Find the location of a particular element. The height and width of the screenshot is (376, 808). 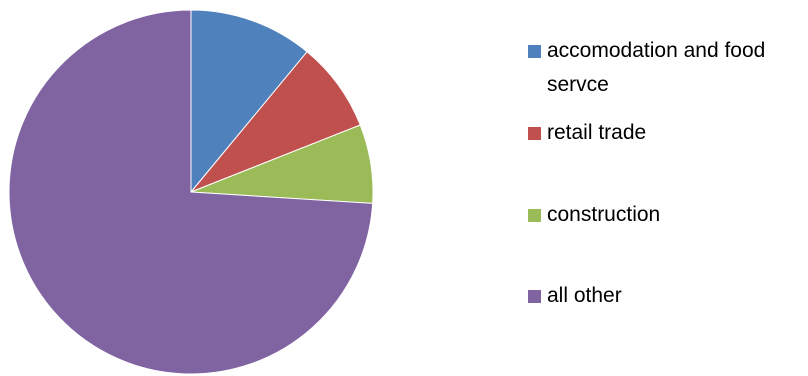

legend-label-all-other: all other is located at coordinates (584, 295).